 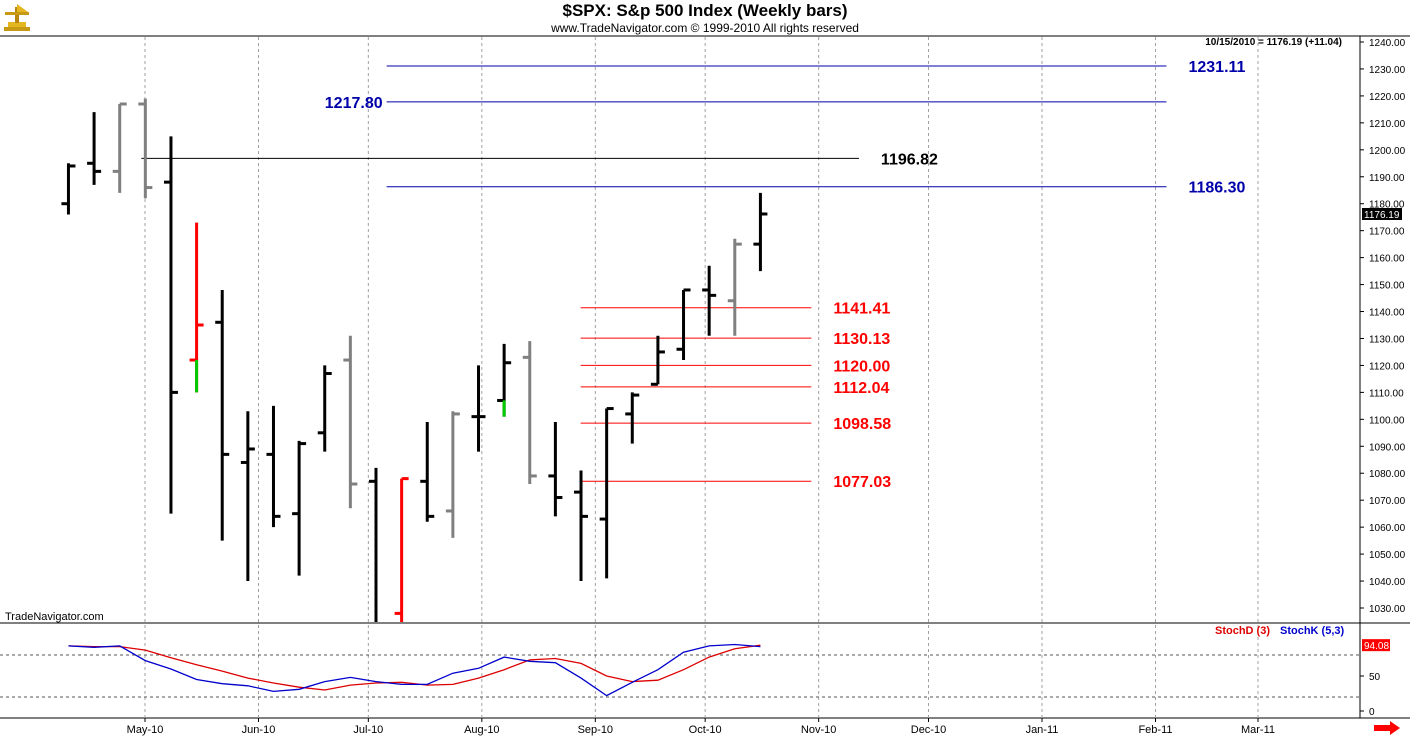 I want to click on level-label: 1231.11, so click(x=1216, y=67).